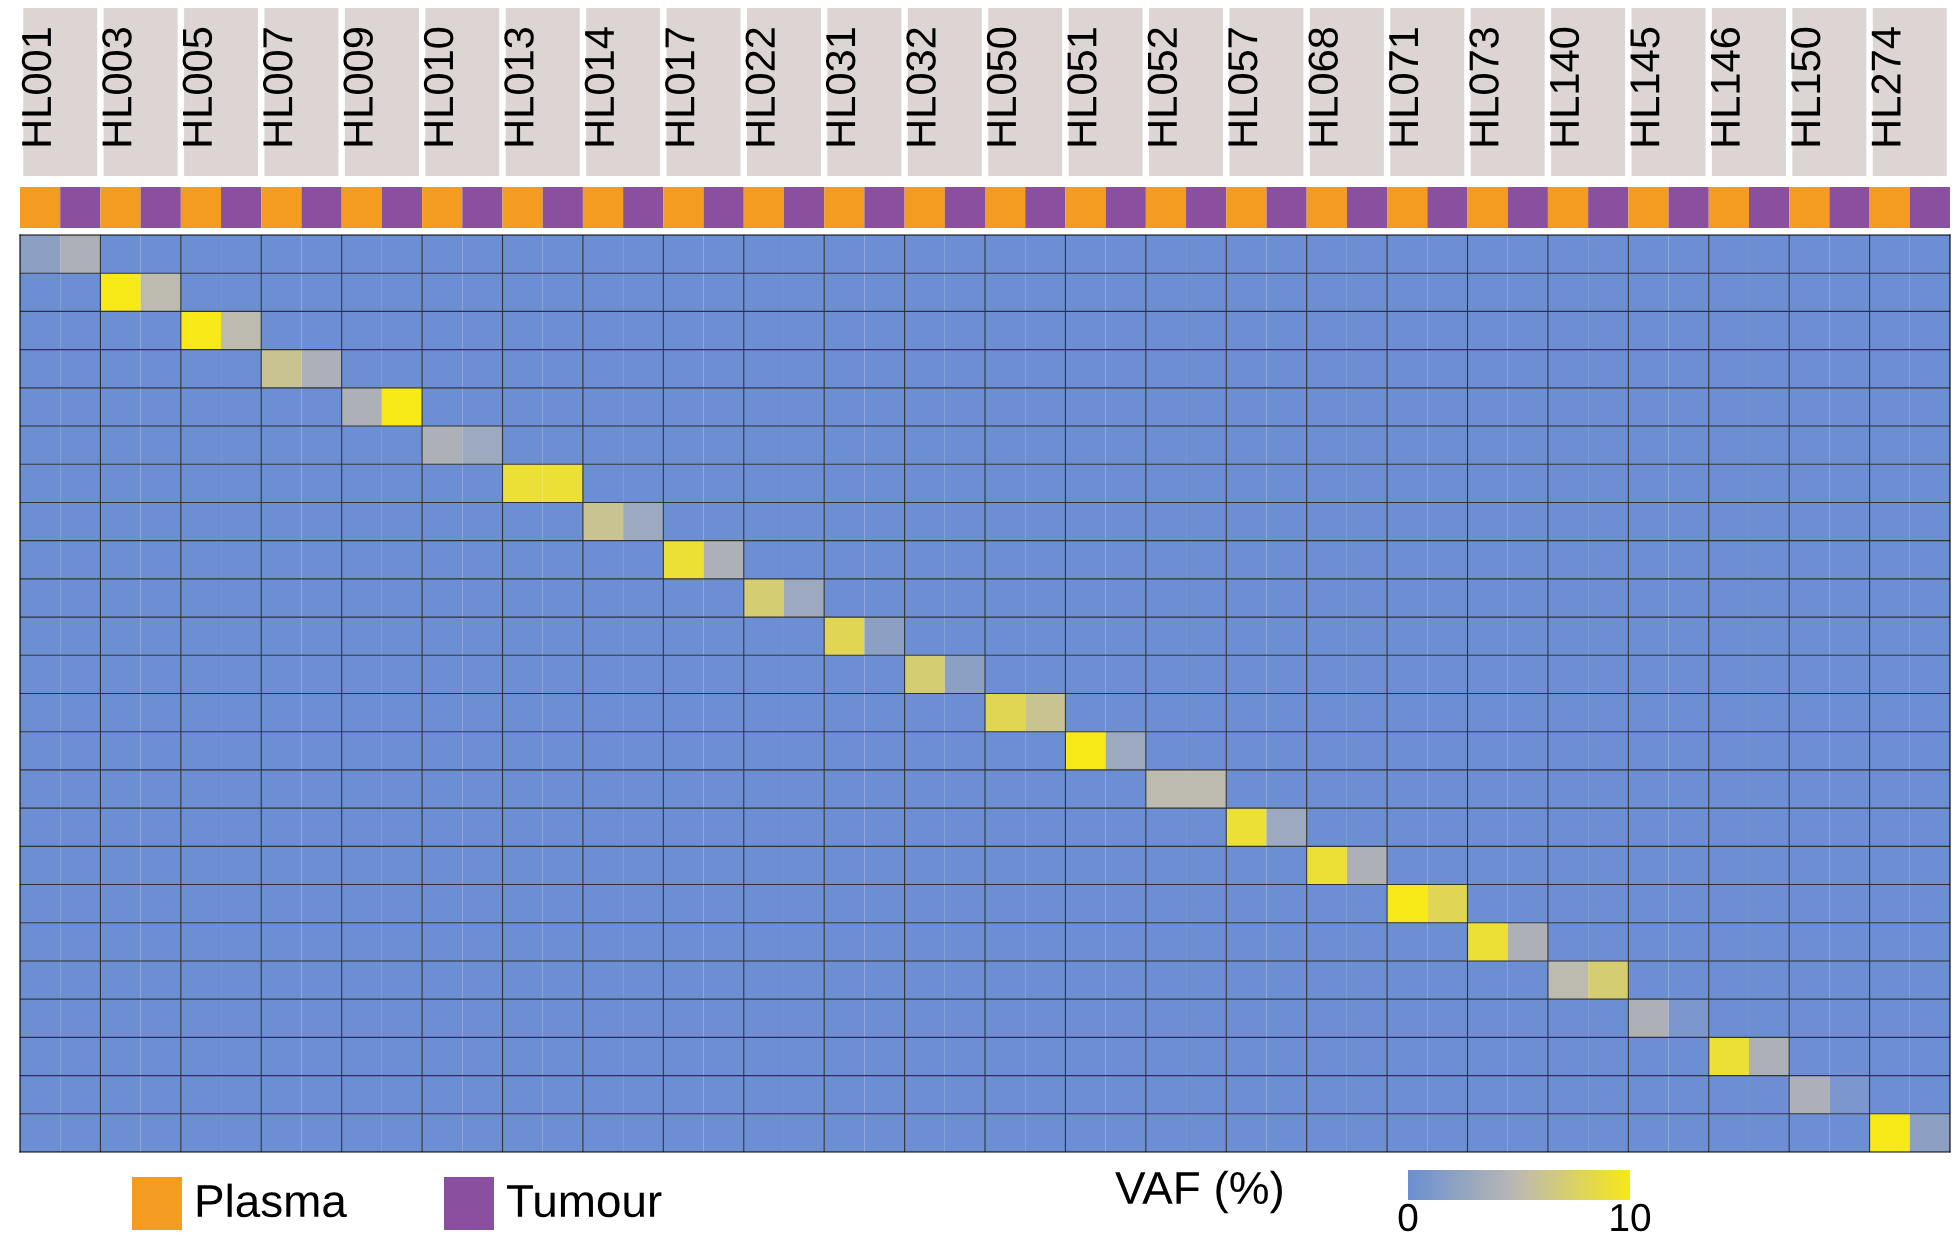 The width and height of the screenshot is (1957, 1236). Describe the element at coordinates (519, 86) in the screenshot. I see `x-tick-label: HL013` at that location.